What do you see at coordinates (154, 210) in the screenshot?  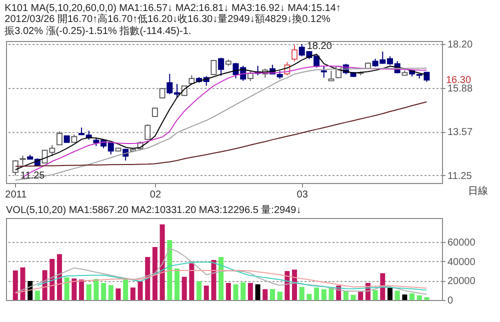 I see `chart-title: VOL(5,10,20) MA1:5867.20 MA2:10331.20 MA3:12296.5 量:2949↓` at bounding box center [154, 210].